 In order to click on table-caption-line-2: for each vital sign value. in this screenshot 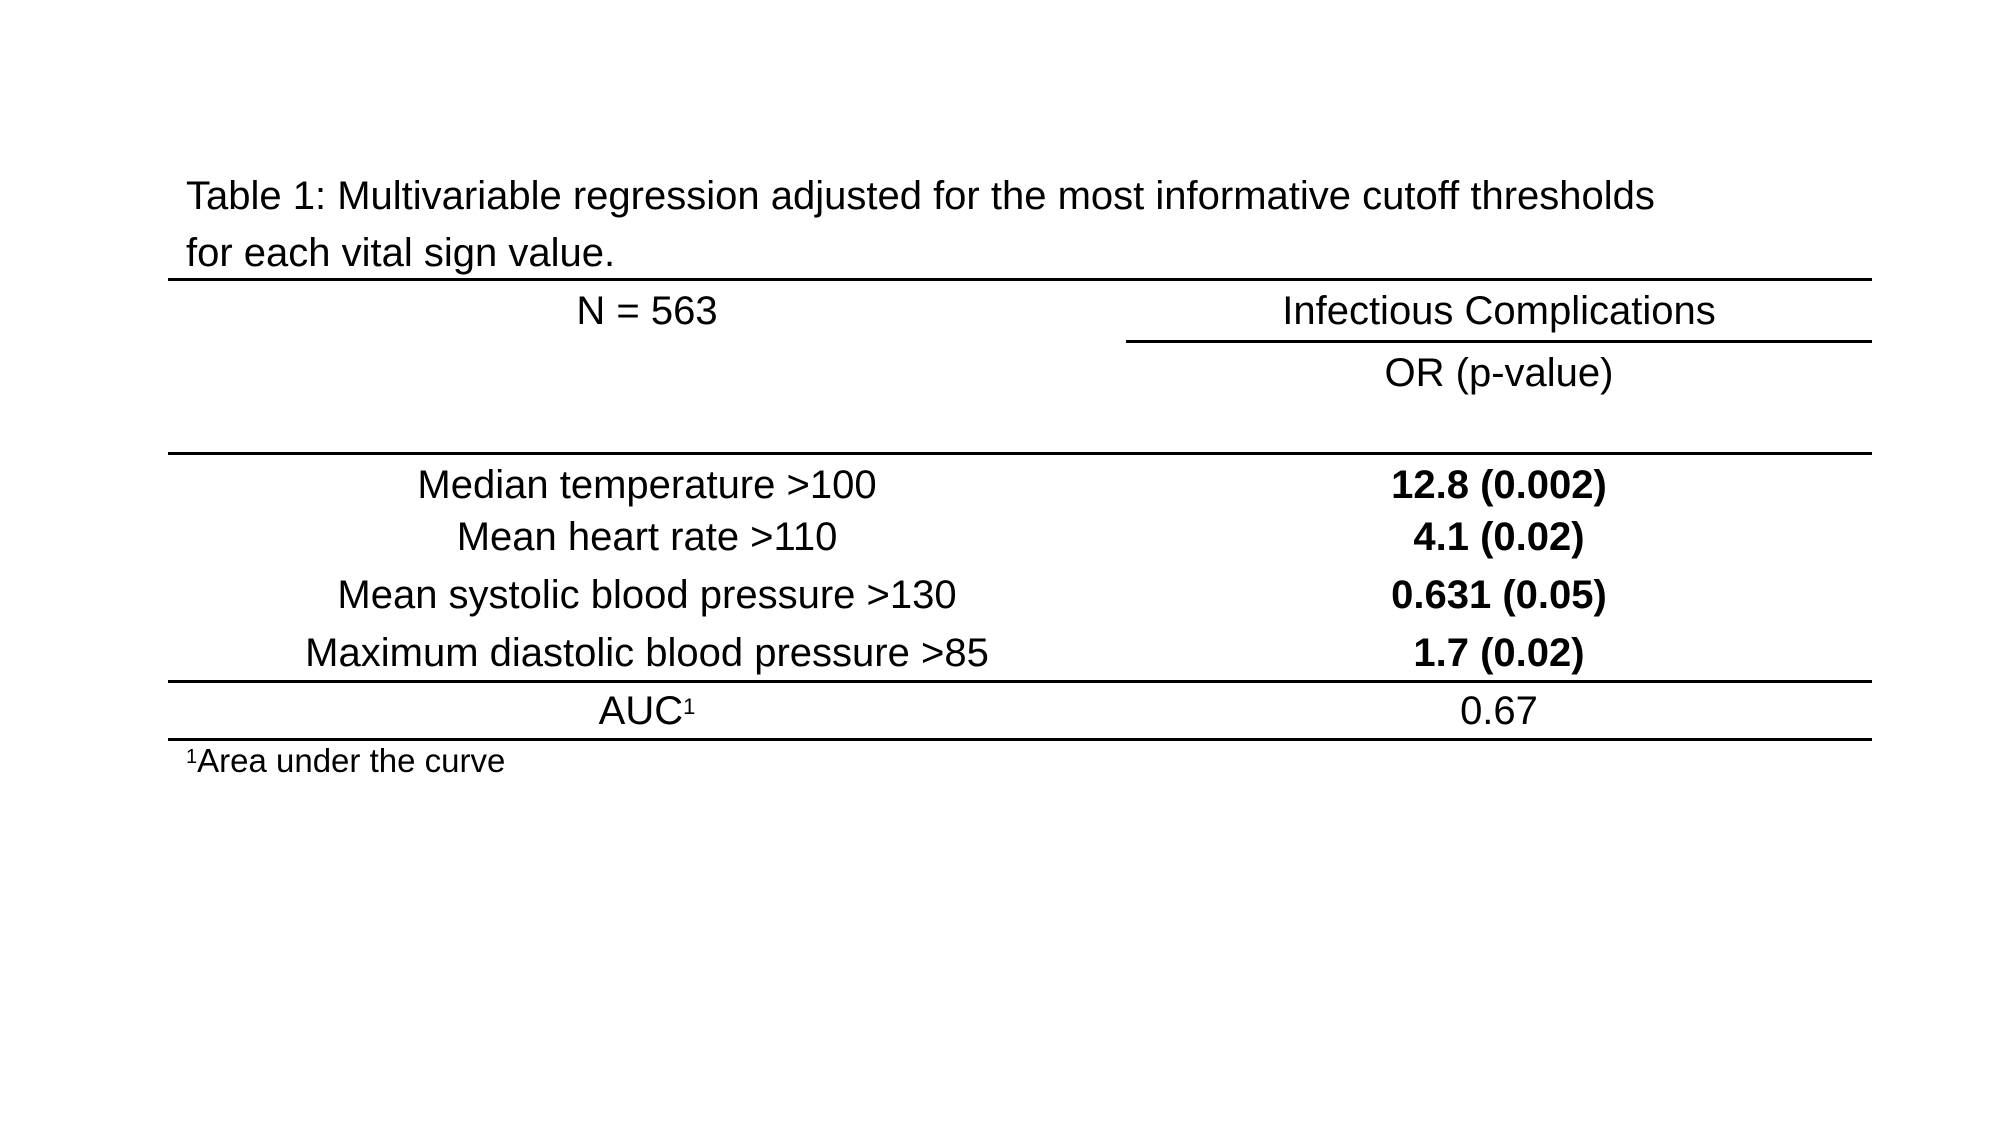, I will do `click(401, 253)`.